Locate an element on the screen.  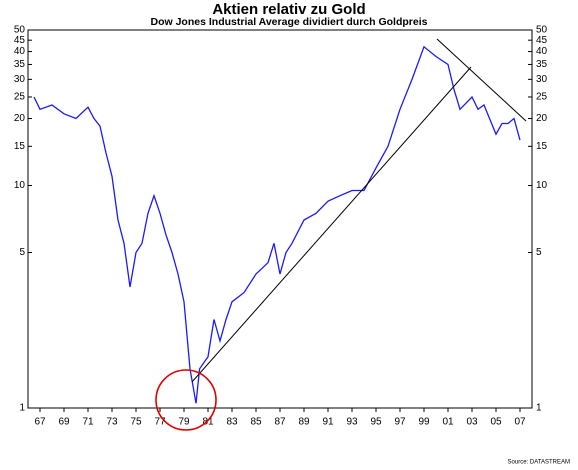
y-tick-label: 1 is located at coordinates (22, 408).